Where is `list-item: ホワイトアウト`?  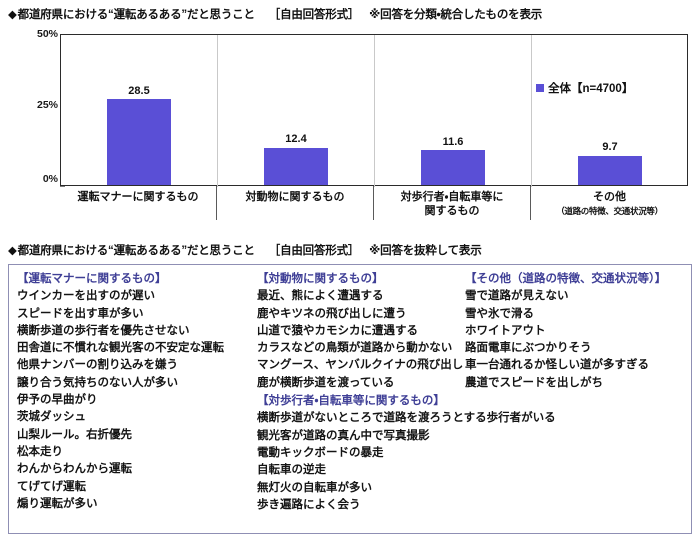
list-item: ホワイトアウト is located at coordinates (505, 330).